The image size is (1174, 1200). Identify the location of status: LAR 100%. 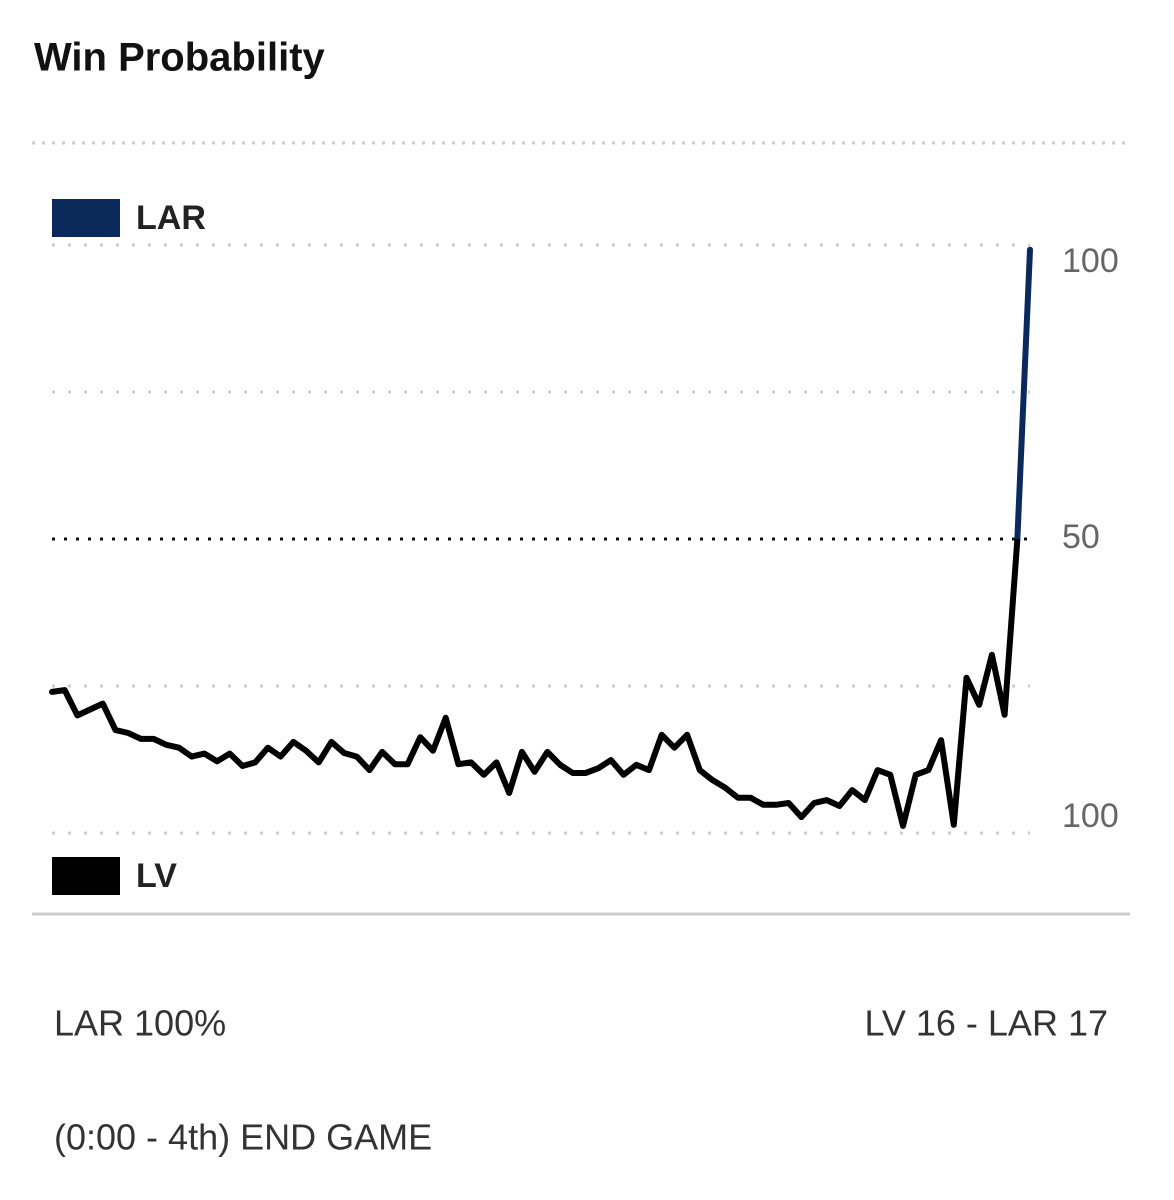
(140, 1023).